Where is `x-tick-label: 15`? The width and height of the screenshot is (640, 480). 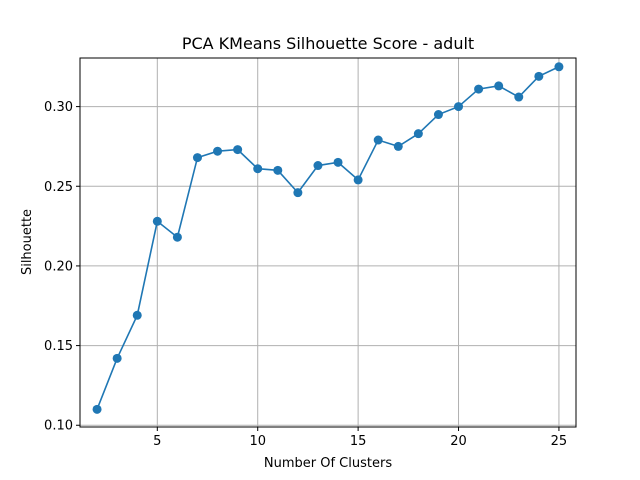
x-tick-label: 15 is located at coordinates (358, 441).